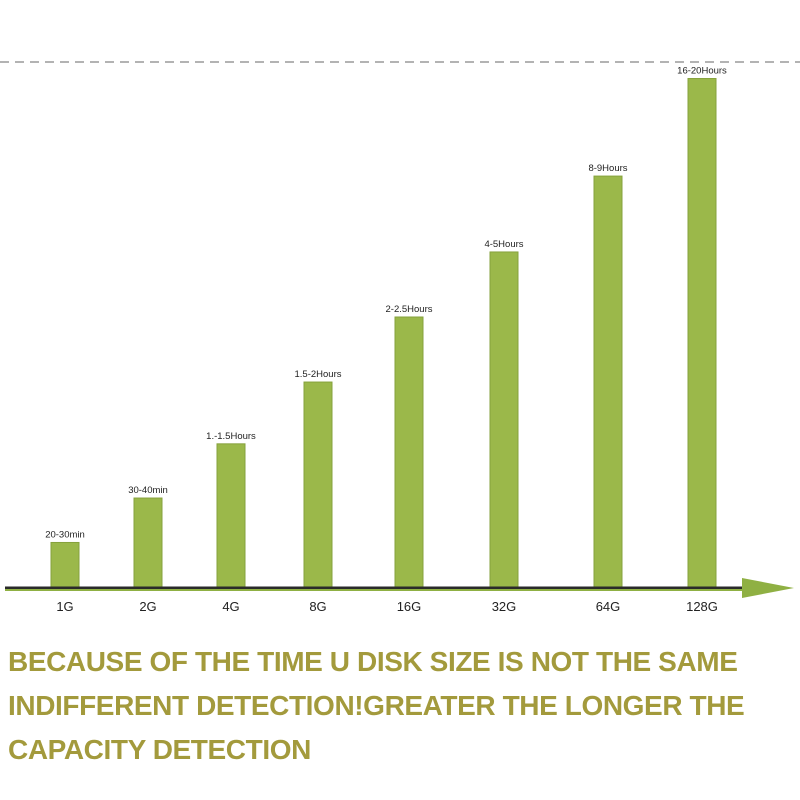  Describe the element at coordinates (230, 606) in the screenshot. I see `x-tick-4G: 4G` at that location.